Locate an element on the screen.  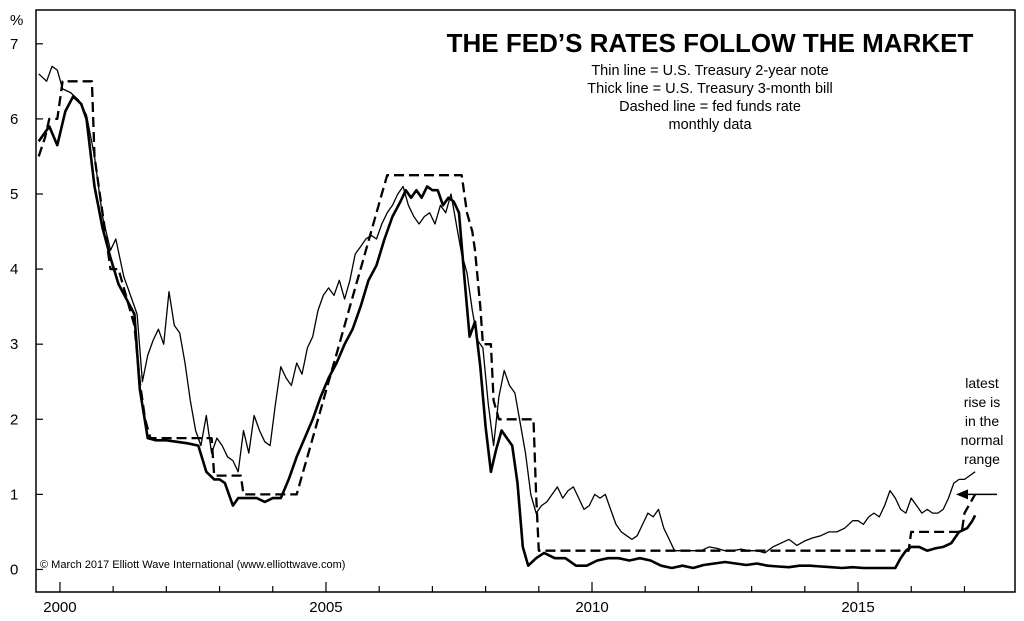
y-tick-label-4: 4 is located at coordinates (14, 269).